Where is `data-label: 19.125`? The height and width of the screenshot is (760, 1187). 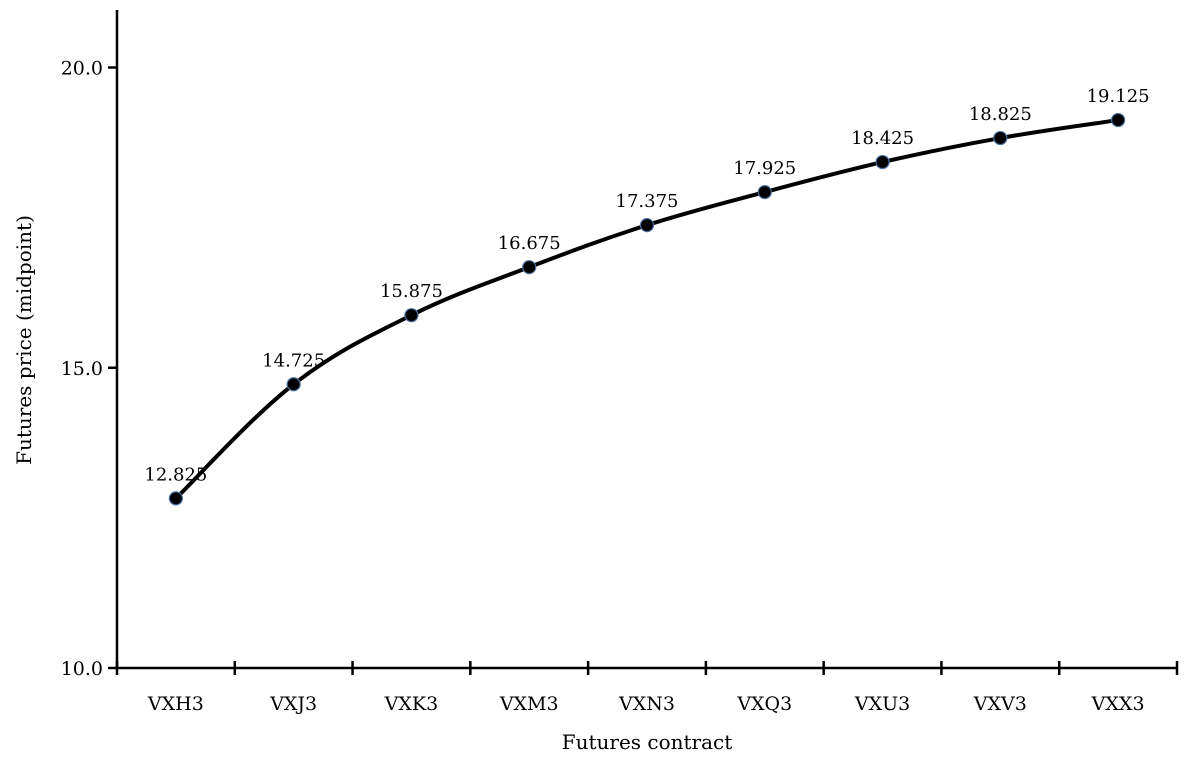 data-label: 19.125 is located at coordinates (1118, 96).